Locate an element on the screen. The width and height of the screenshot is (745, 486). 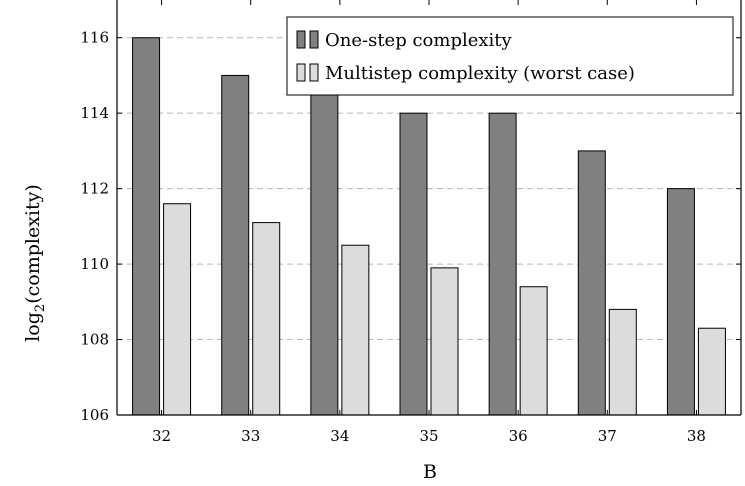
x-tick-label-32: 32 is located at coordinates (161, 436).